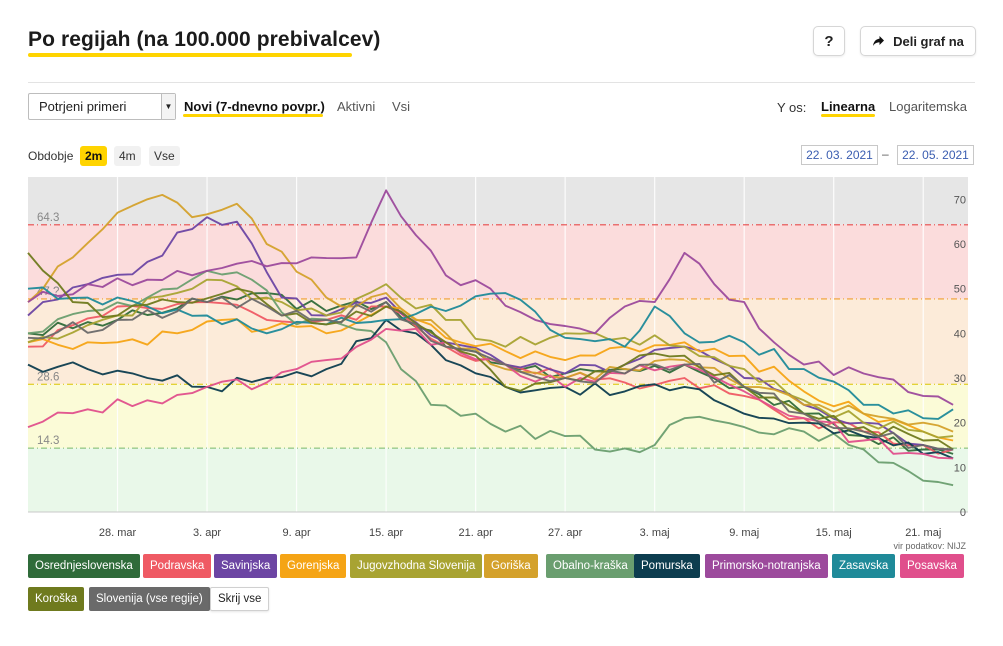  Describe the element at coordinates (51, 156) in the screenshot. I see `period-label: Obdobje` at that location.